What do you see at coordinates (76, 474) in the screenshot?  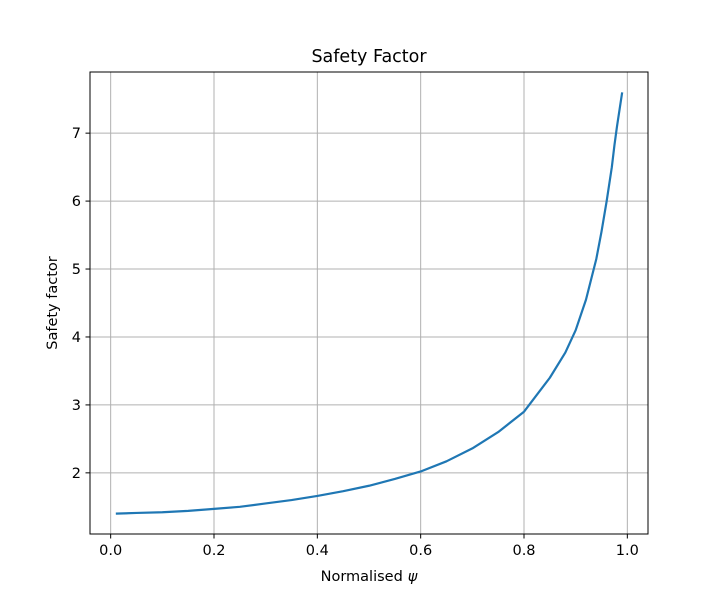 I see `y-tick-label: 2` at bounding box center [76, 474].